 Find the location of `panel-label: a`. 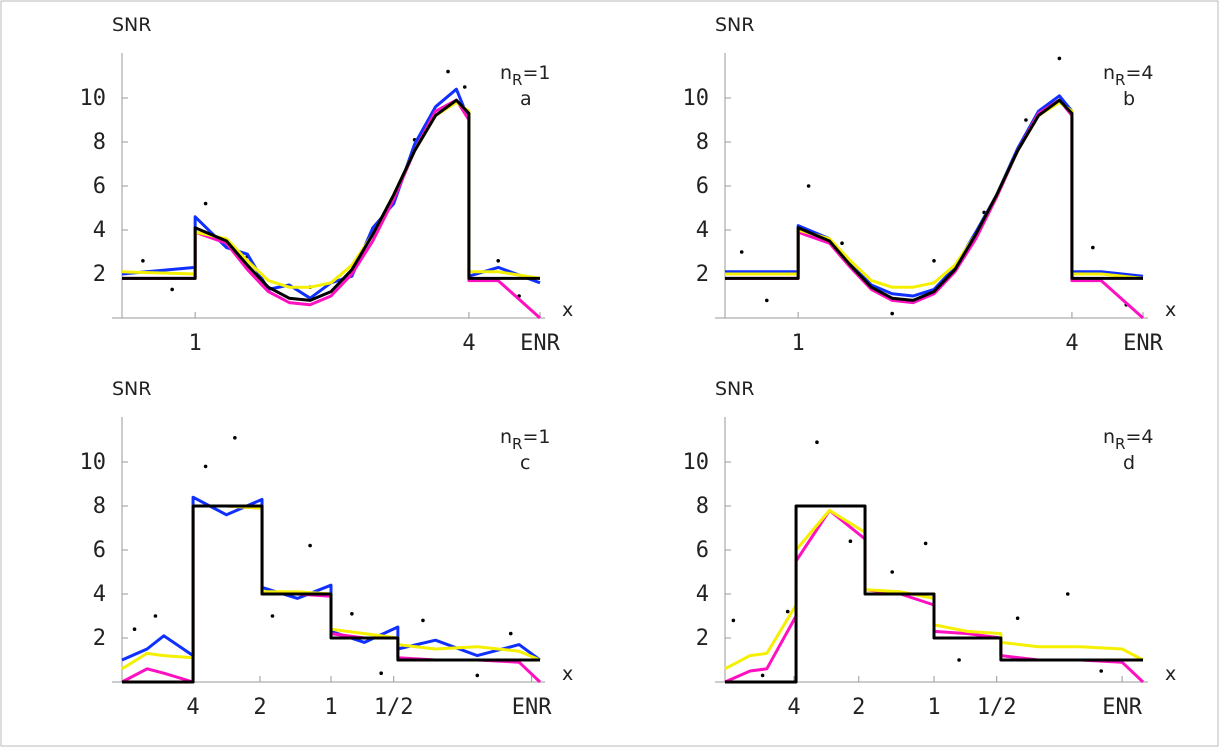

panel-label: a is located at coordinates (526, 99).